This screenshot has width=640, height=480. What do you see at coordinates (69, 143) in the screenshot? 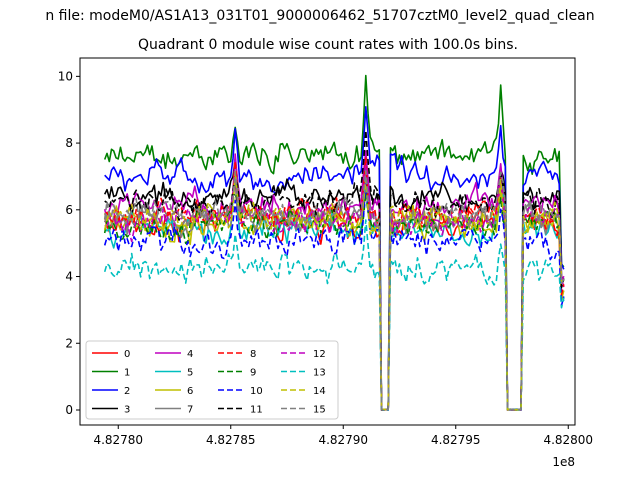
I see `y-tick-label: 8` at bounding box center [69, 143].